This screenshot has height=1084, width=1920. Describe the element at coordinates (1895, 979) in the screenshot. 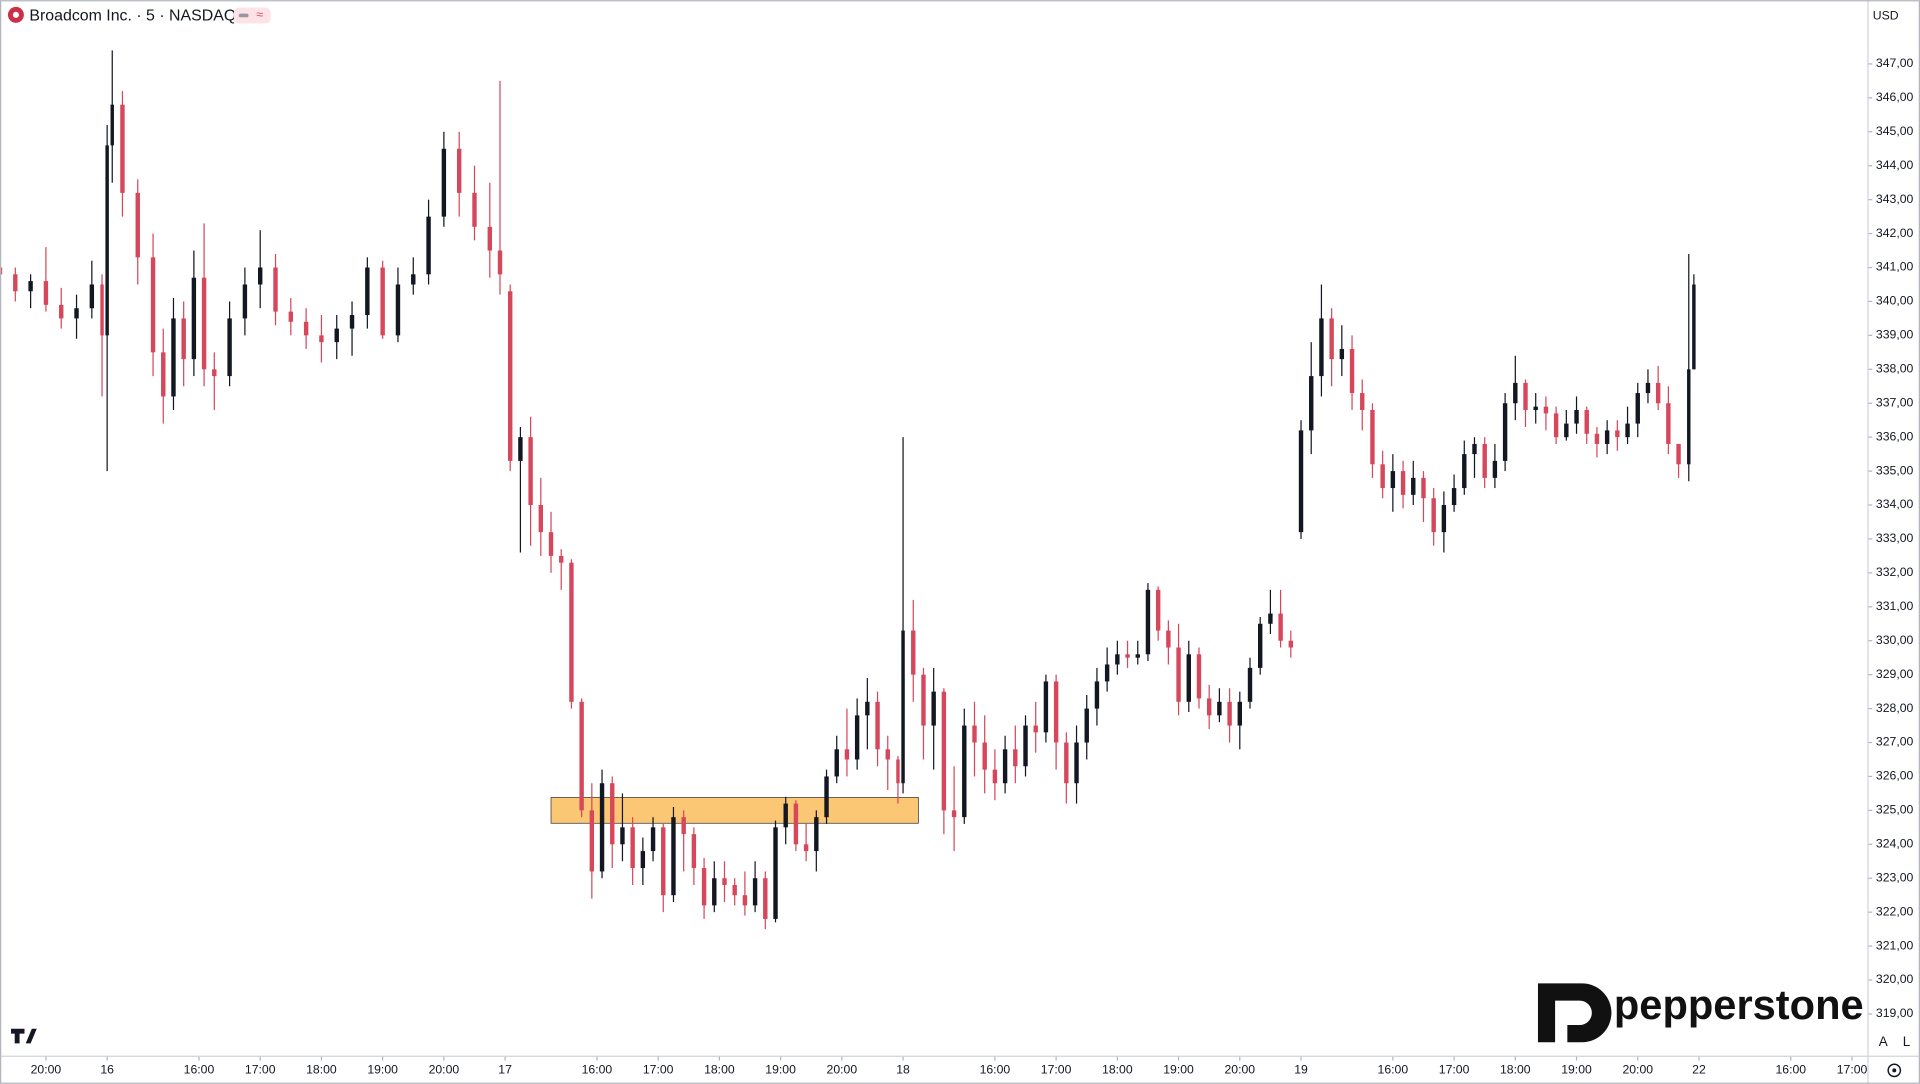

I see `y-tick-label: 320,00` at that location.